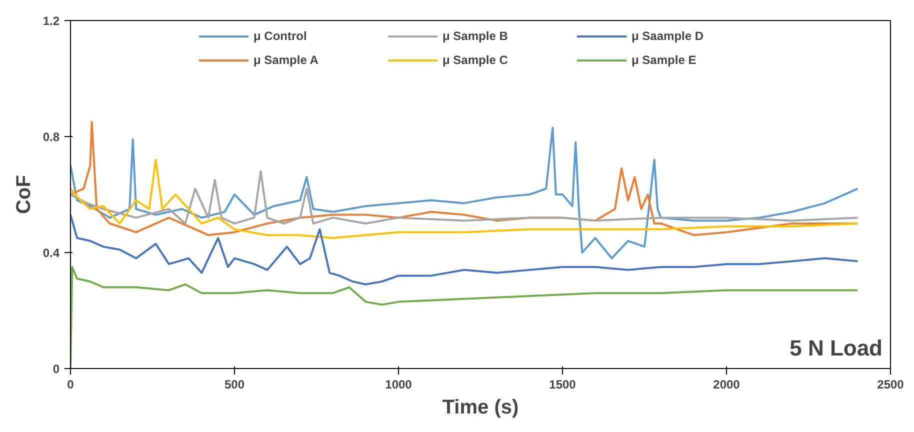 The width and height of the screenshot is (914, 432). What do you see at coordinates (562, 385) in the screenshot?
I see `x-tick-label: 1500` at bounding box center [562, 385].